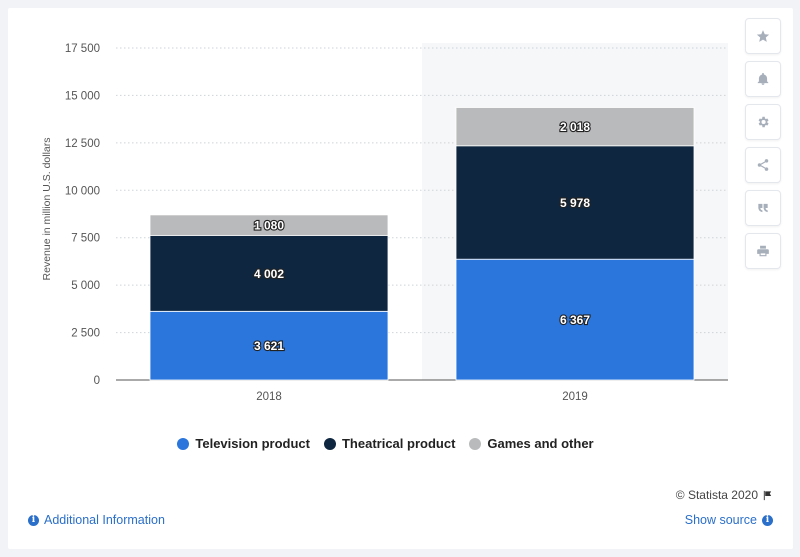  Describe the element at coordinates (82, 191) in the screenshot. I see `y-tick-label: 10 000` at that location.